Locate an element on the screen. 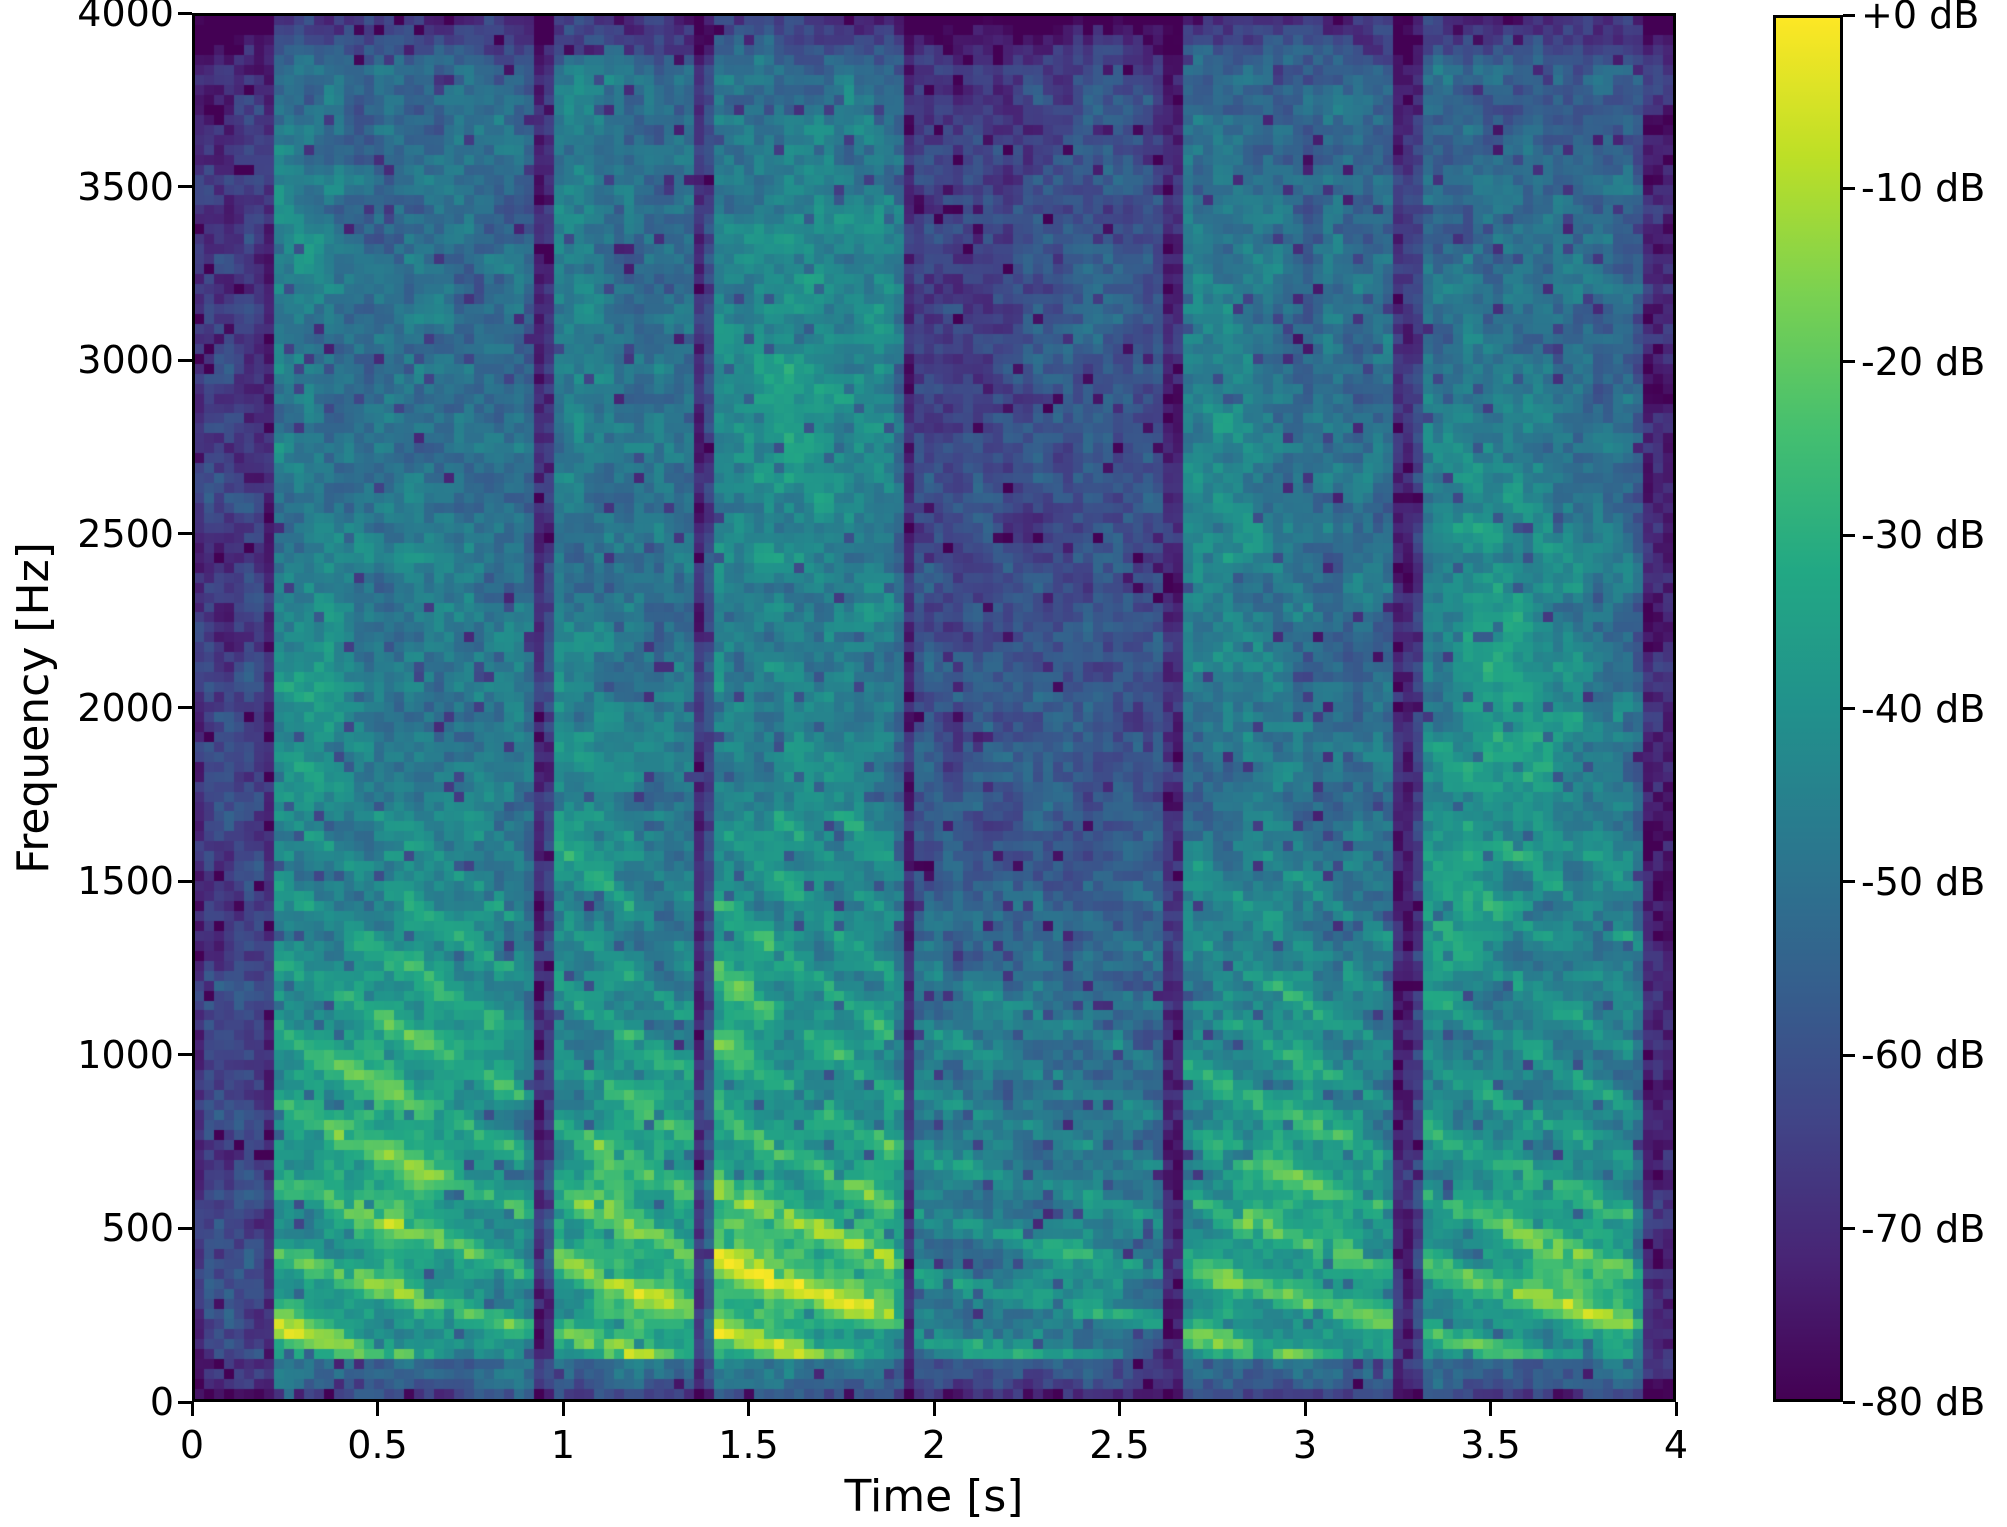 This screenshot has width=2007, height=1527. colorbar-tick-label: -80 dB is located at coordinates (1923, 1402).